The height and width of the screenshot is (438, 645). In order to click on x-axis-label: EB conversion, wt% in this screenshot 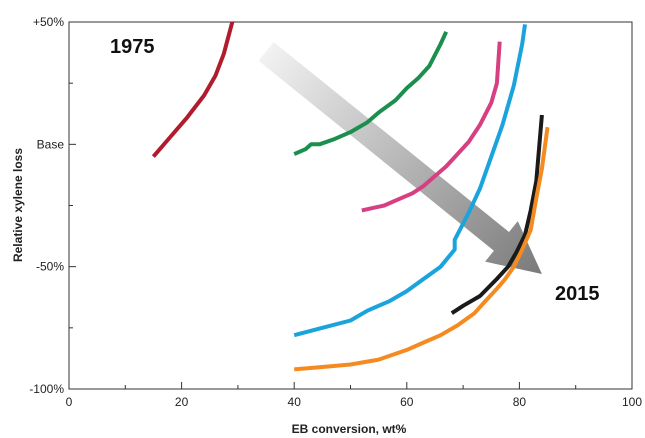, I will do `click(349, 429)`.